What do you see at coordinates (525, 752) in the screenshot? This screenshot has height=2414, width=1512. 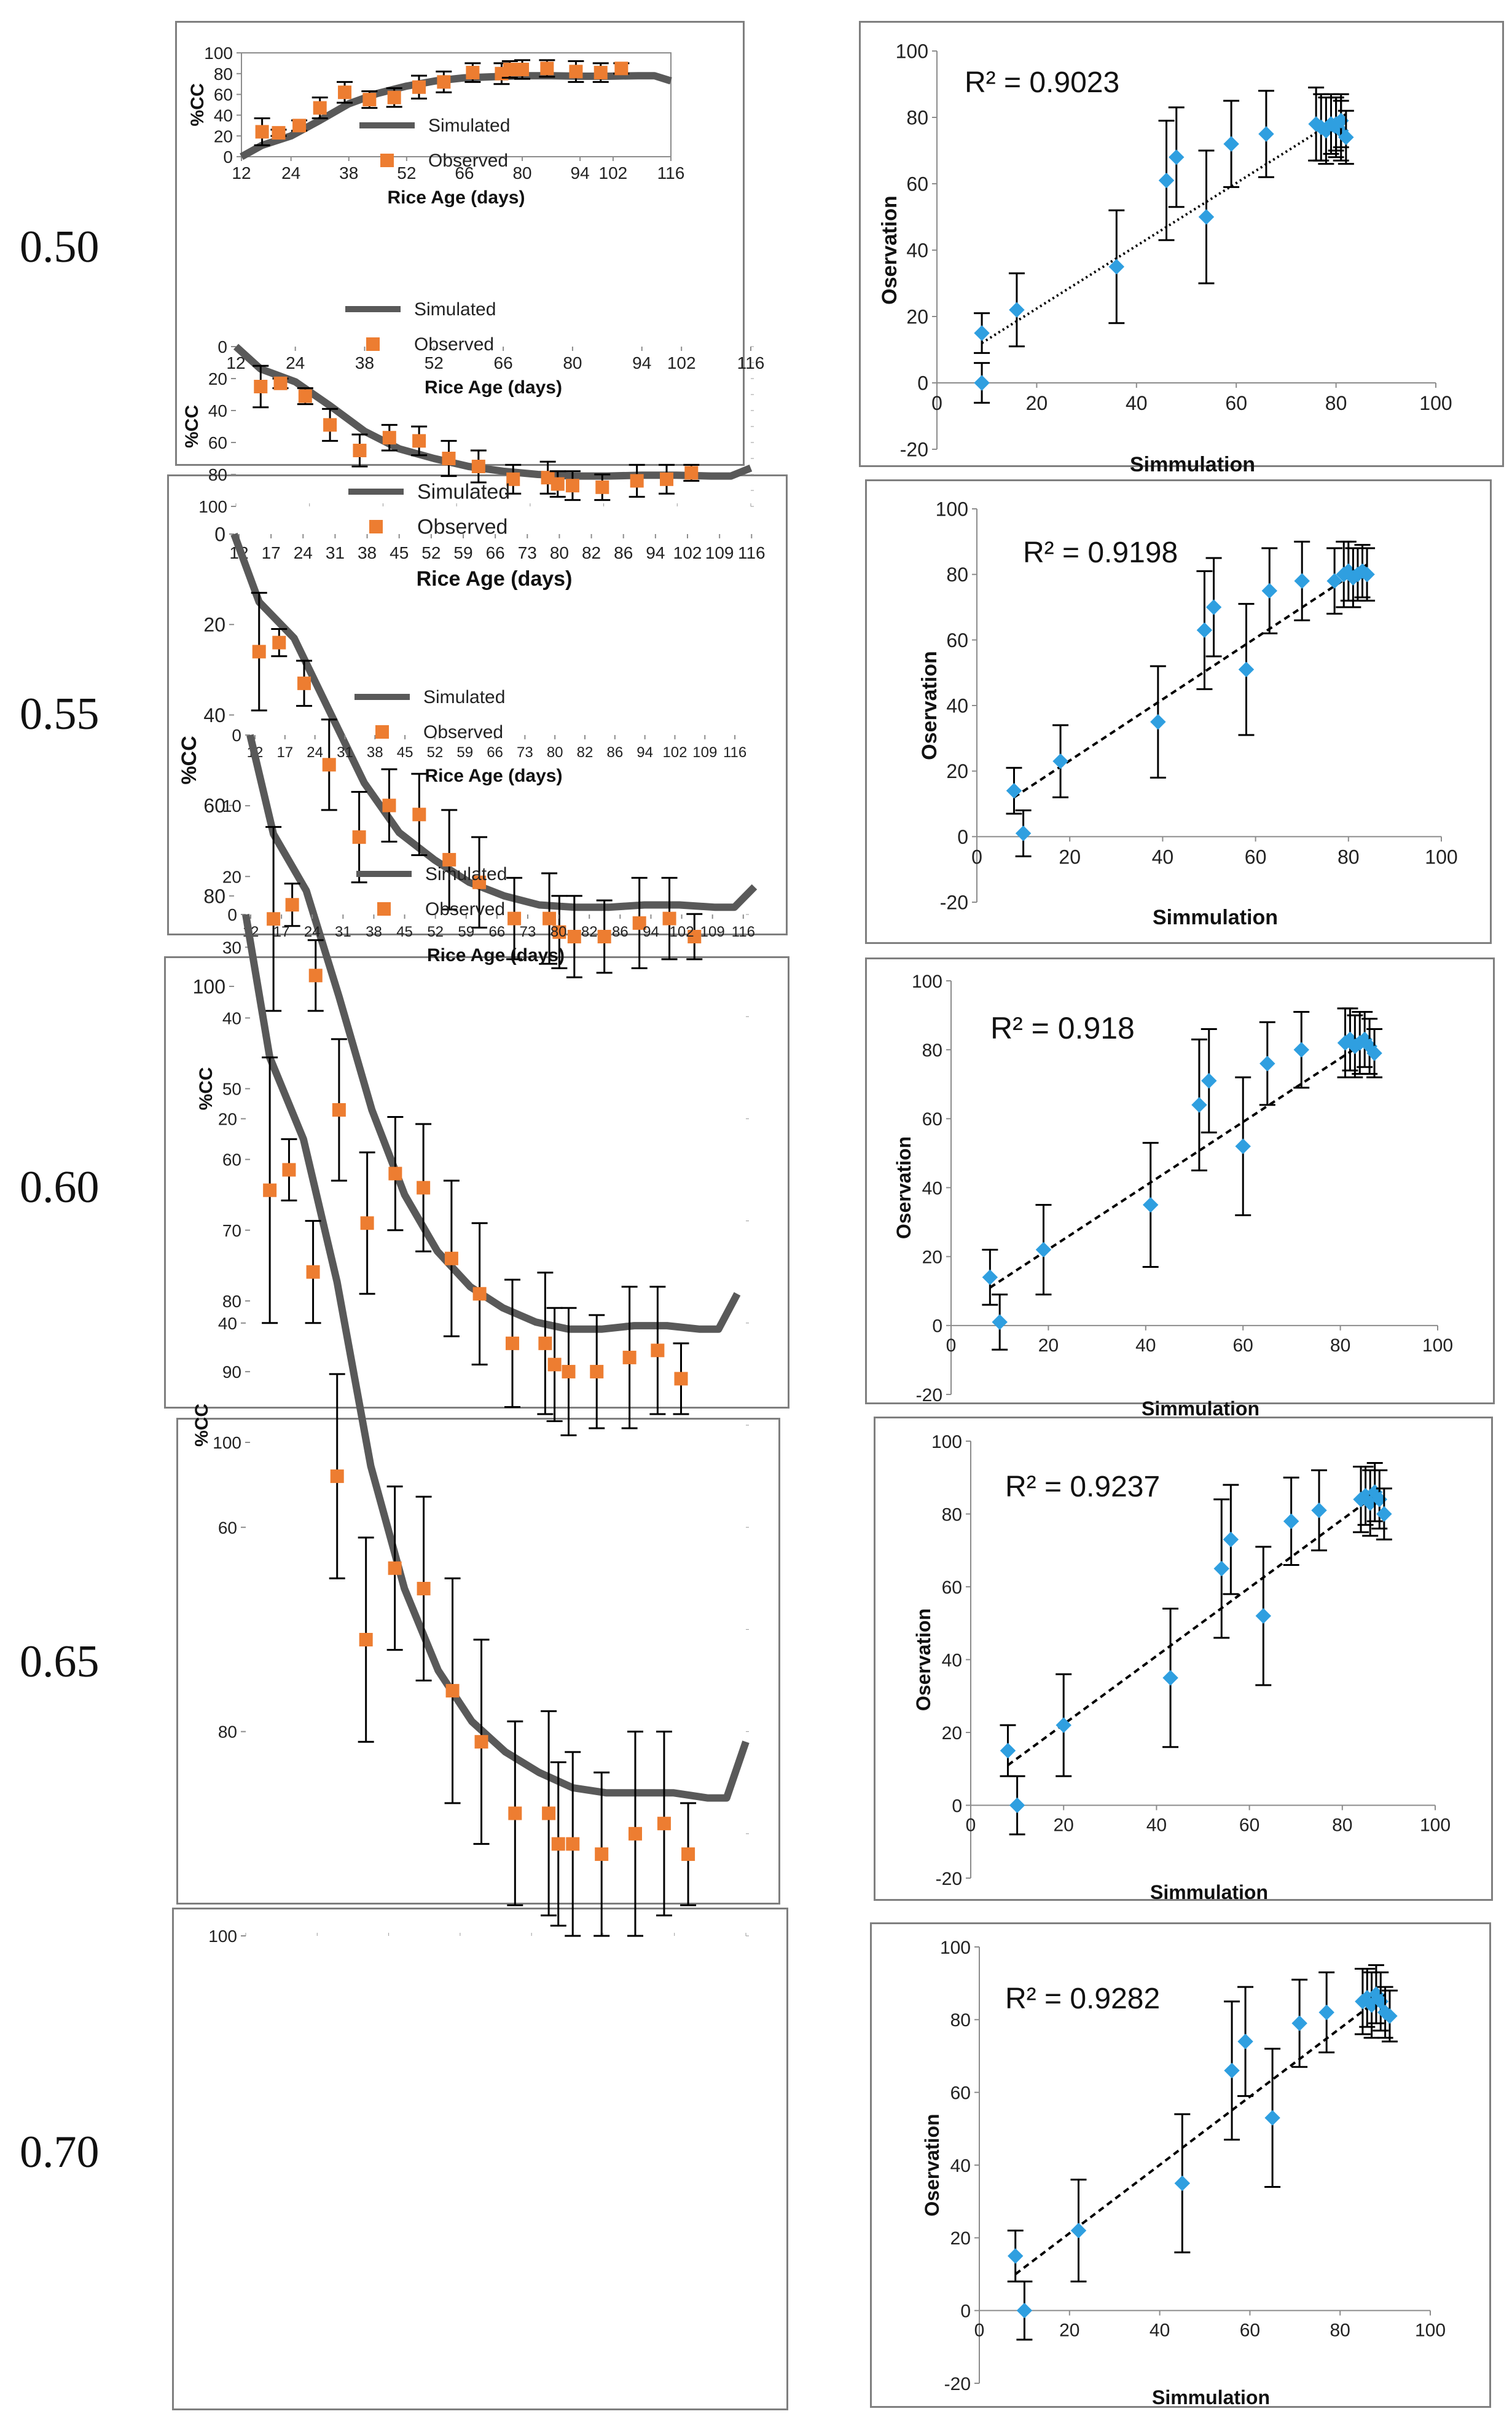 I see `x-tick-label: 73` at bounding box center [525, 752].